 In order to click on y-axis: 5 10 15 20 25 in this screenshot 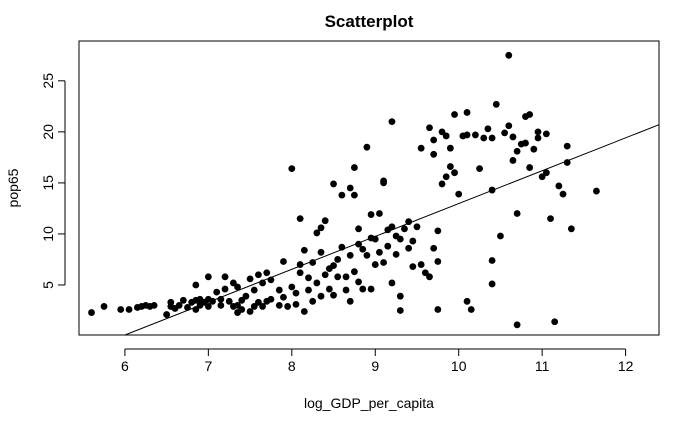, I will do `click(53, 181)`.